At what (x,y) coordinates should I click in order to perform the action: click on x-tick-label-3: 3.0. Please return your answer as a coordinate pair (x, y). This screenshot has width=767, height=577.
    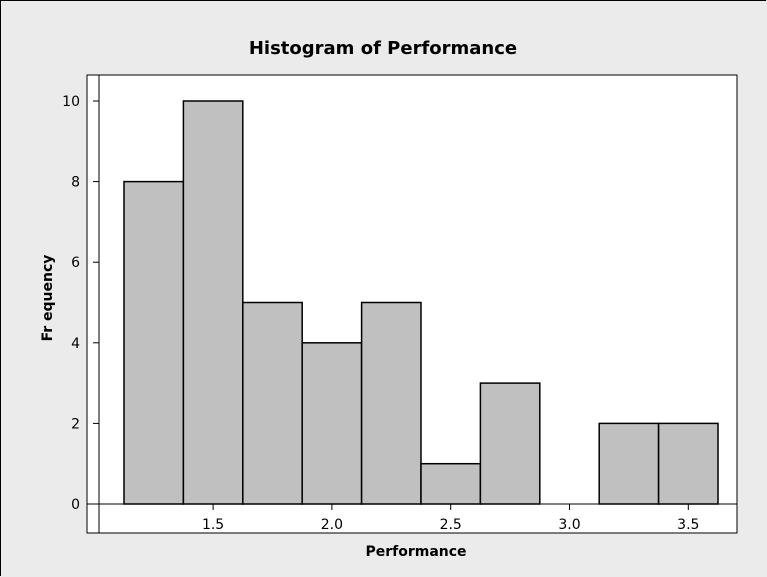
    Looking at the image, I should click on (569, 525).